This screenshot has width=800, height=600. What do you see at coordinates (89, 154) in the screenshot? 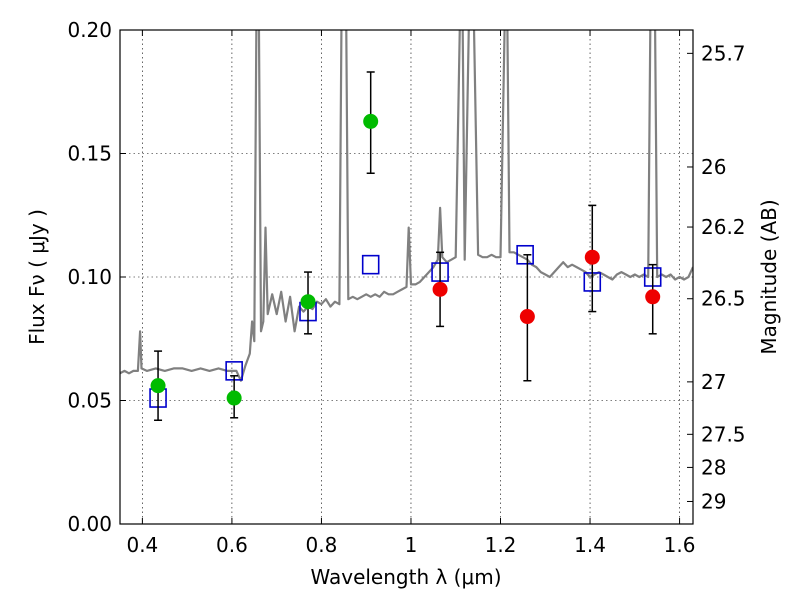
I see `y-tick-label: 0.15` at bounding box center [89, 154].